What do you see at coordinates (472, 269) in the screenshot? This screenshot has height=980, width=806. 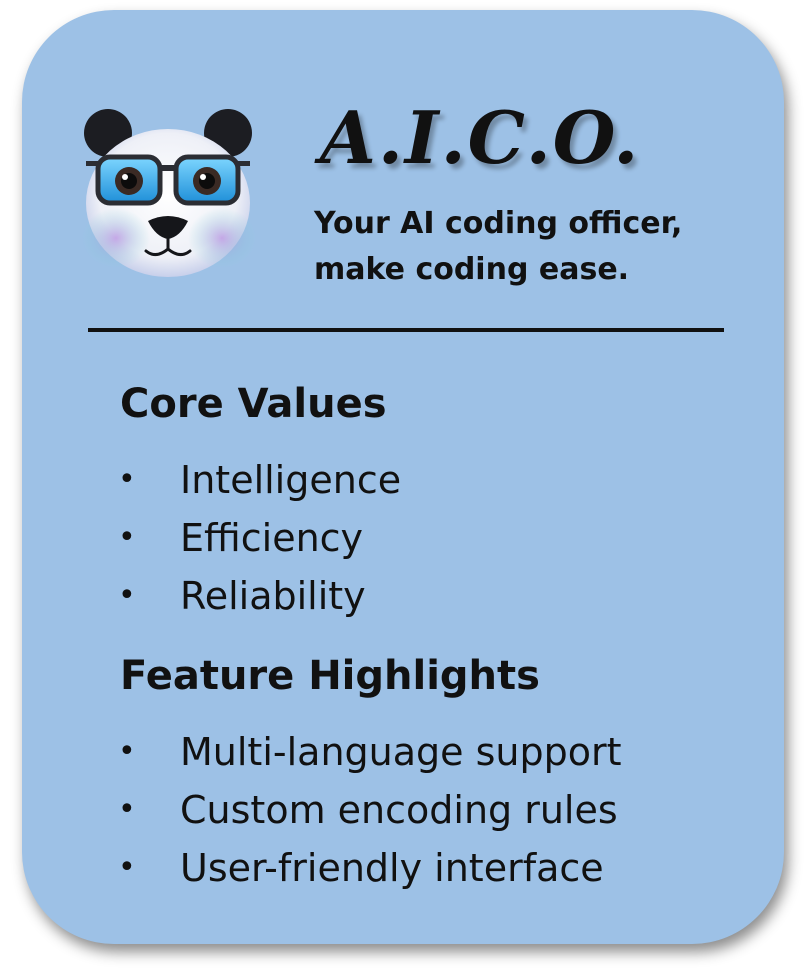 I see `tagline-line-2: make coding ease.` at bounding box center [472, 269].